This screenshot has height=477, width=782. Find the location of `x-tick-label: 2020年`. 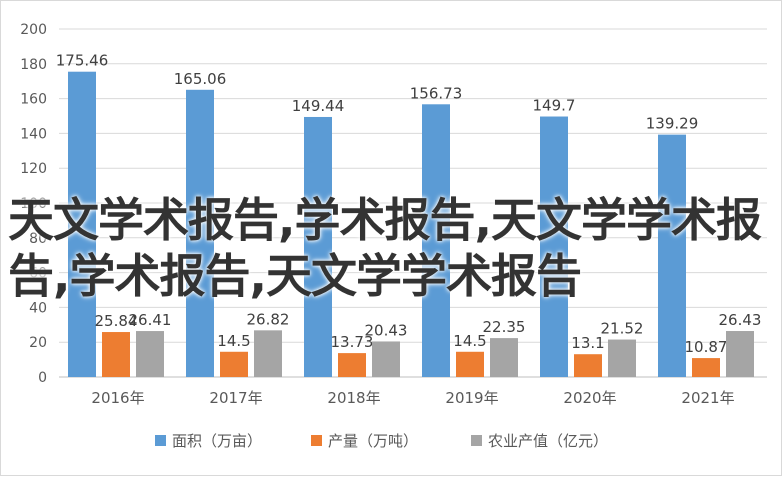

x-tick-label: 2020年 is located at coordinates (589, 398).